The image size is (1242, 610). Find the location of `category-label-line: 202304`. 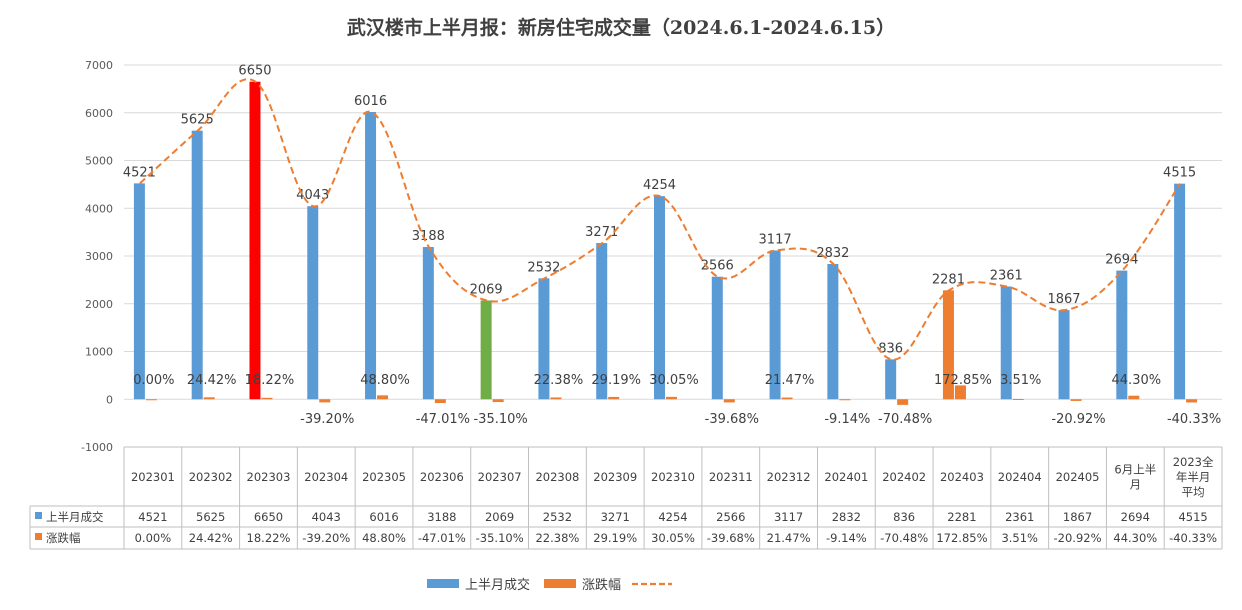

category-label-line: 202304 is located at coordinates (326, 477).